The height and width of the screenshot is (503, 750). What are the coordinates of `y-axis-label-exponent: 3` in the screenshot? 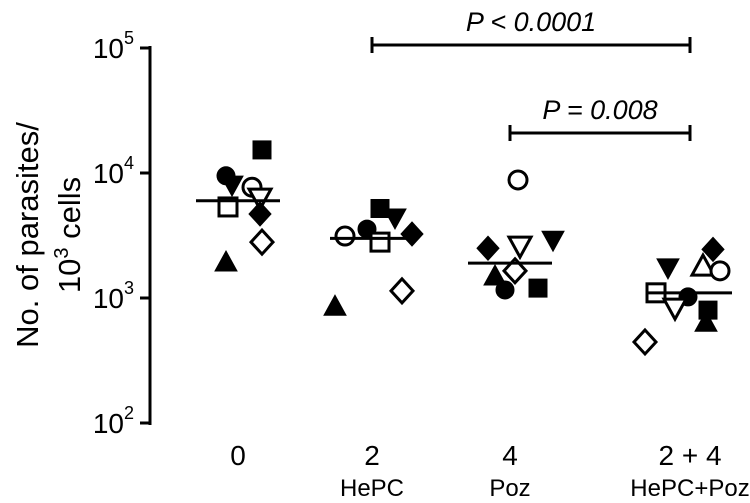 It's located at (62, 253).